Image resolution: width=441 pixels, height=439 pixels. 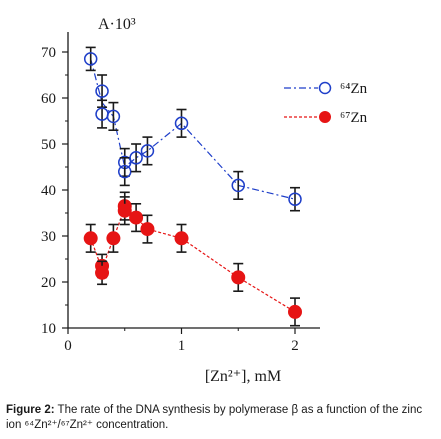 What do you see at coordinates (48, 99) in the screenshot?
I see `y-tick-label: 60` at bounding box center [48, 99].